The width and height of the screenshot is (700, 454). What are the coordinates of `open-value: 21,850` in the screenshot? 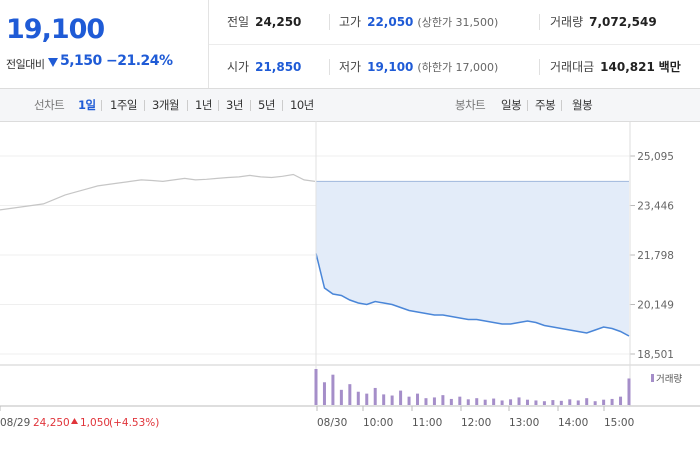 It's located at (278, 67).